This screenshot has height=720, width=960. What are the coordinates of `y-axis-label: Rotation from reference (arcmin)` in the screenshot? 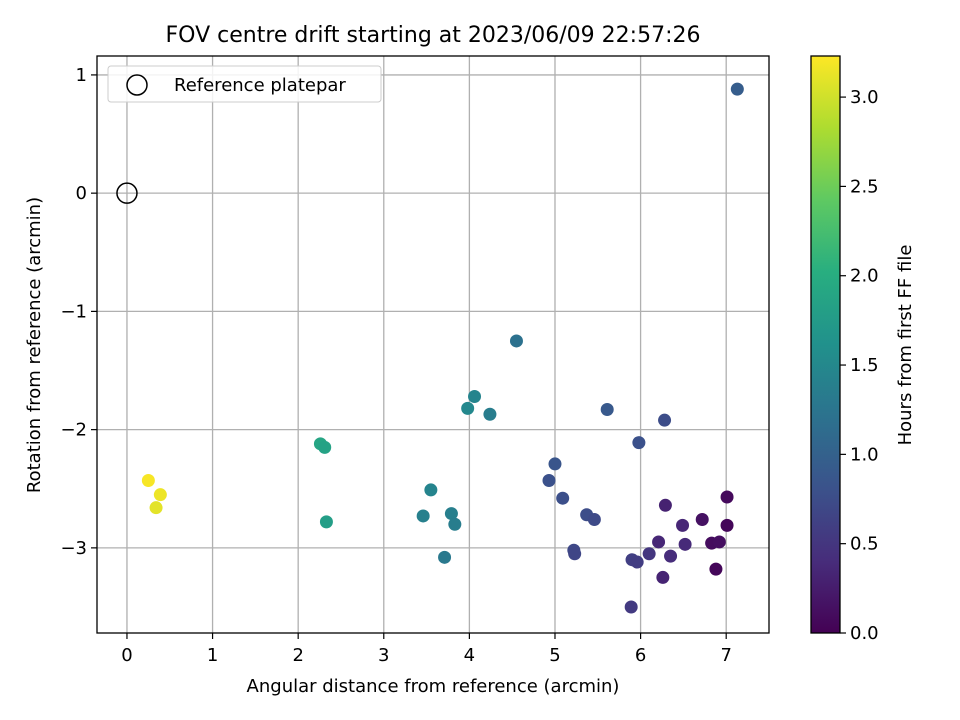 It's located at (34, 345).